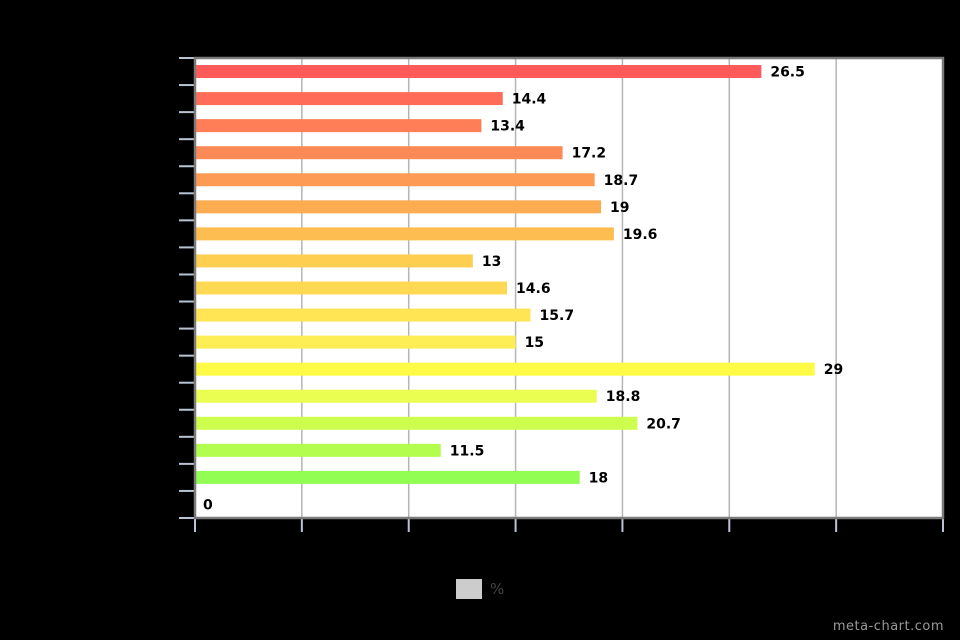 The width and height of the screenshot is (960, 640). I want to click on data-label: 20.7, so click(663, 424).